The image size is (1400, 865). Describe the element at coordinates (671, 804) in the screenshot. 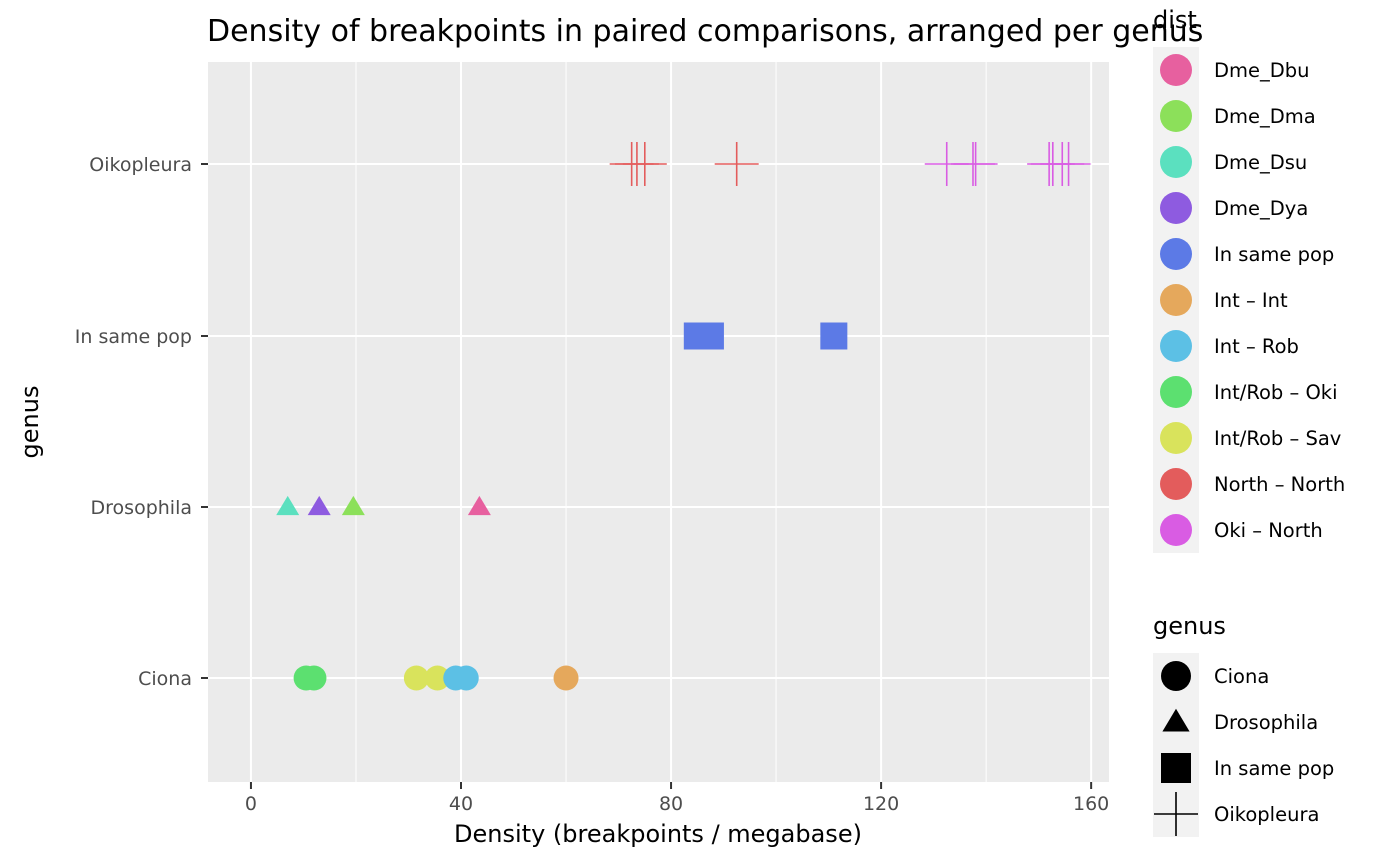

I see `x-tick-label: 80` at that location.